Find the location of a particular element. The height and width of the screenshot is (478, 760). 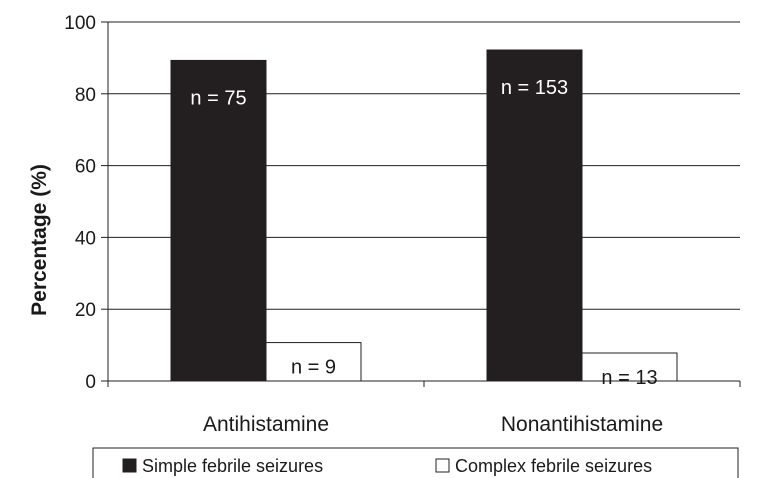

legend-box is located at coordinates (415, 462).